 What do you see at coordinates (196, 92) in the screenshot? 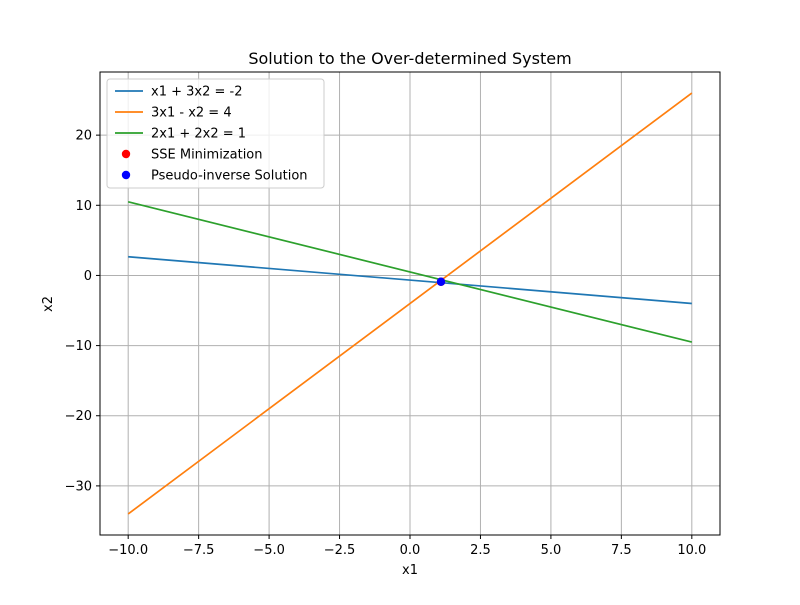
I see `legend-label: x1 + 3x2 = -2` at bounding box center [196, 92].